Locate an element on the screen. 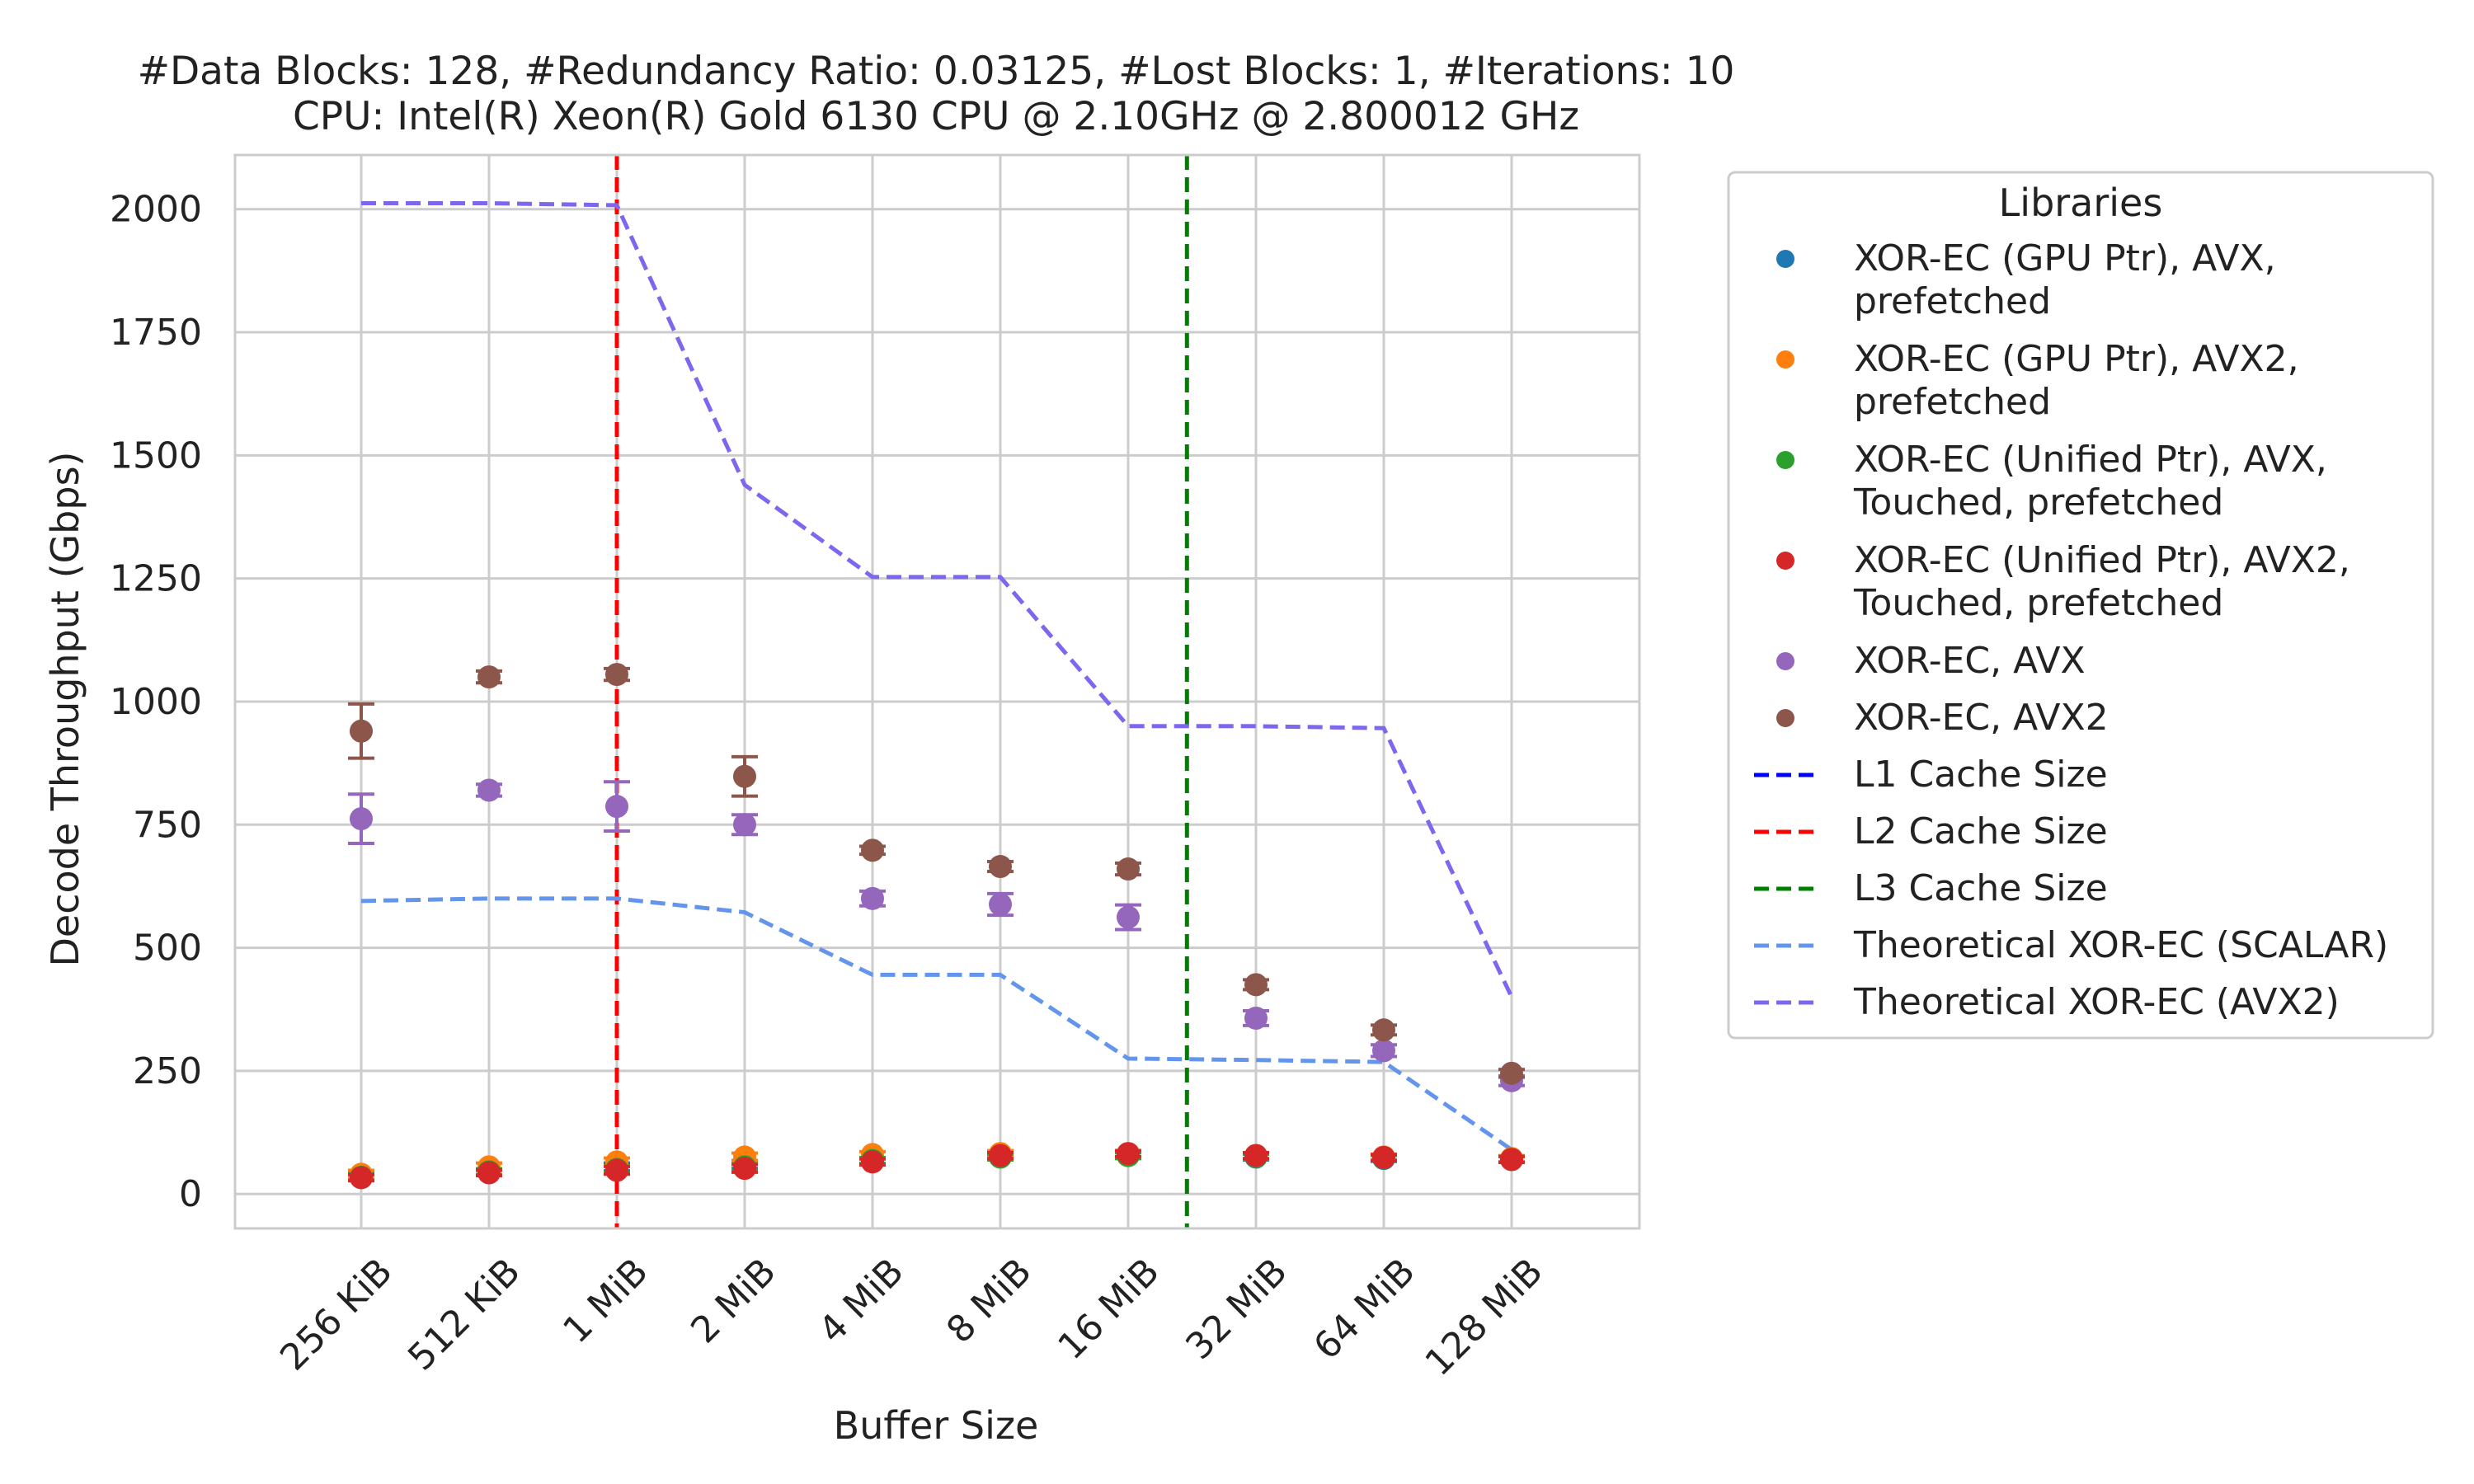  y-tick-label: 1500 is located at coordinates (156, 455).